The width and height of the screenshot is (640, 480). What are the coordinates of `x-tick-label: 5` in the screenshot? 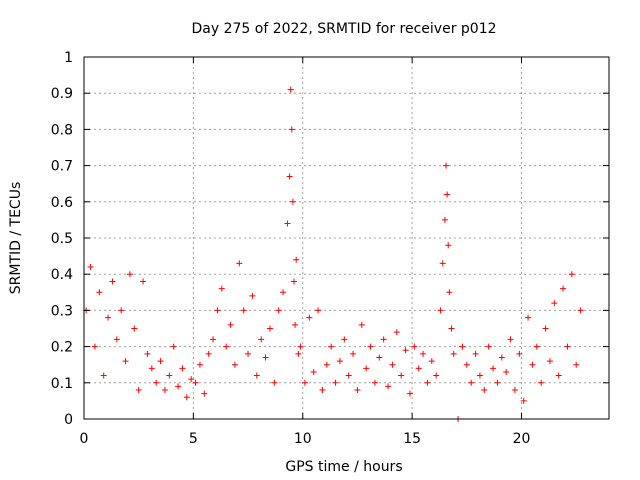 It's located at (193, 439).